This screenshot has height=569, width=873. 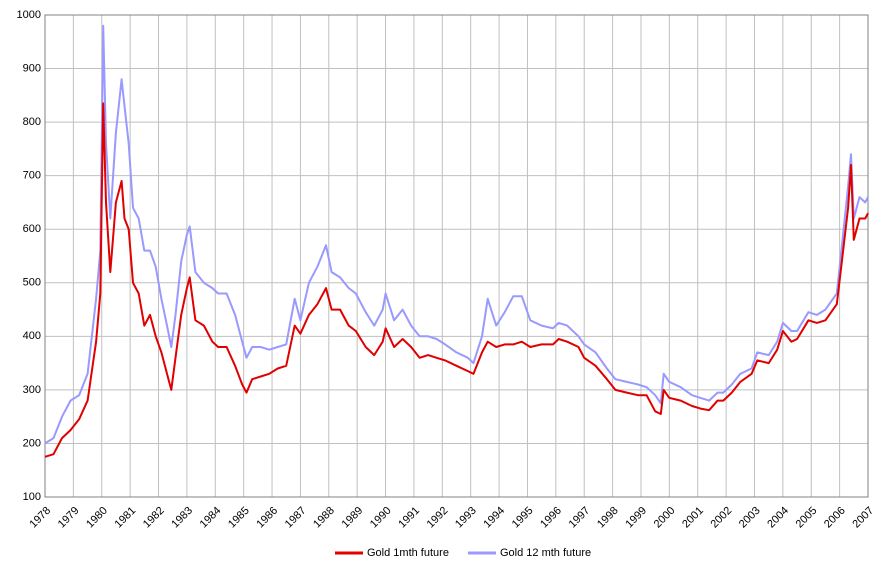 I want to click on x-tick-label: 1986, so click(x=267, y=518).